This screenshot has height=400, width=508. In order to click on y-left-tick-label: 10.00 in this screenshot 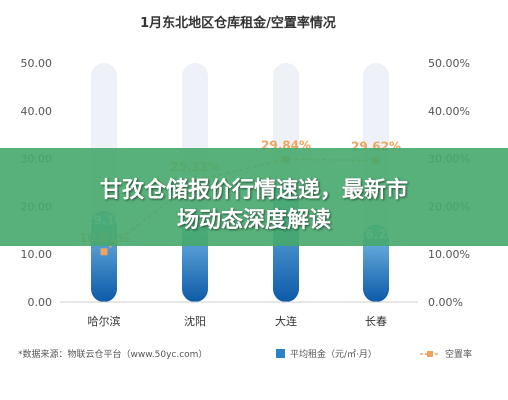, I will do `click(37, 254)`.